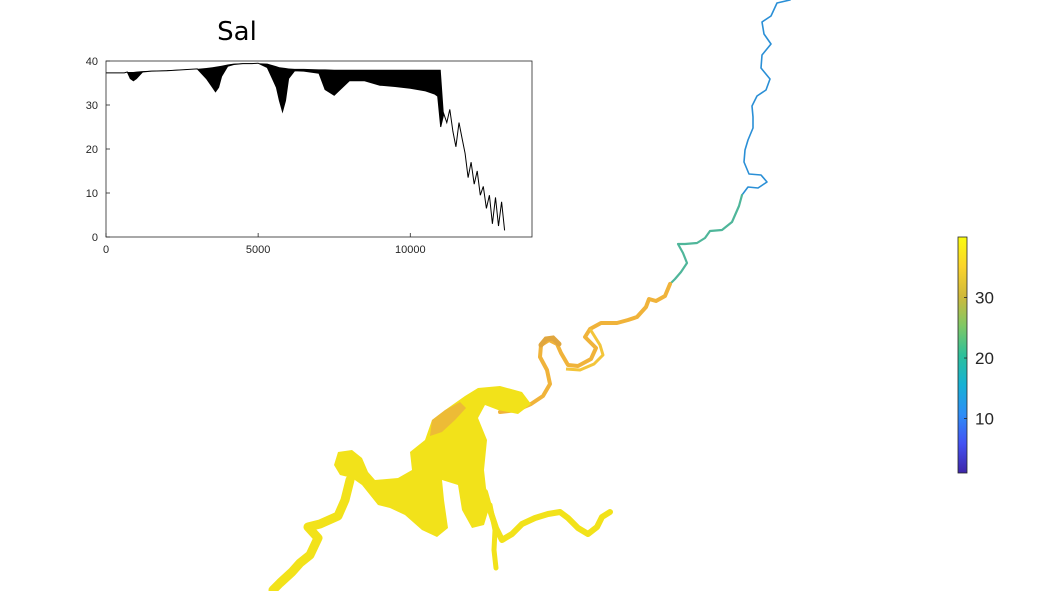 The width and height of the screenshot is (1063, 591). What do you see at coordinates (432, 461) in the screenshot?
I see `estuary-body` at bounding box center [432, 461].